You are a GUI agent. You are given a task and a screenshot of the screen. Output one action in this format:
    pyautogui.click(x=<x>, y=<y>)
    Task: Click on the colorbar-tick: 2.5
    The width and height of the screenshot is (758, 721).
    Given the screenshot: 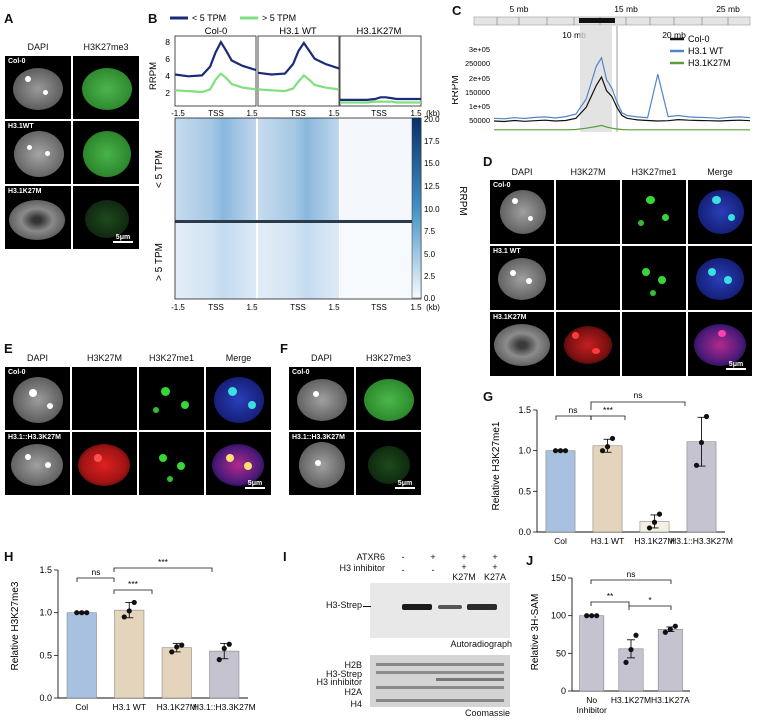 What is the action you would take?
    pyautogui.click(x=430, y=276)
    